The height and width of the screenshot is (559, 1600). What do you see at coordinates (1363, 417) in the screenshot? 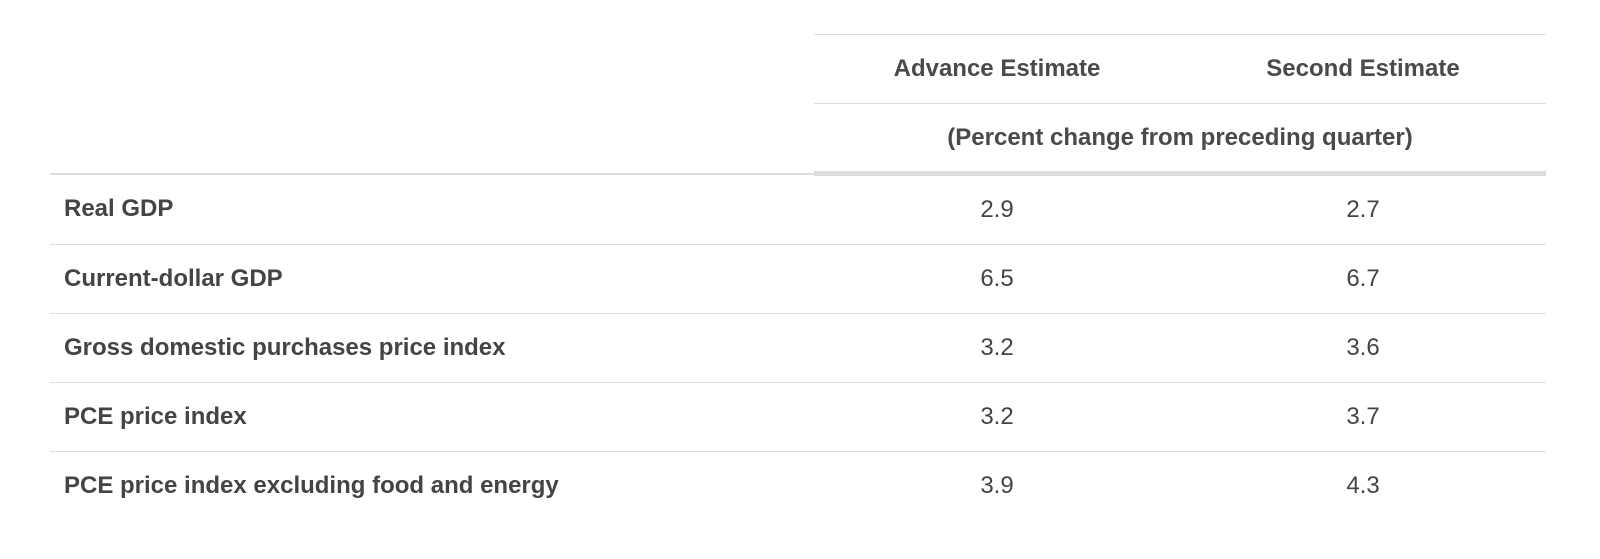
I see `second-value: 3.7` at bounding box center [1363, 417].